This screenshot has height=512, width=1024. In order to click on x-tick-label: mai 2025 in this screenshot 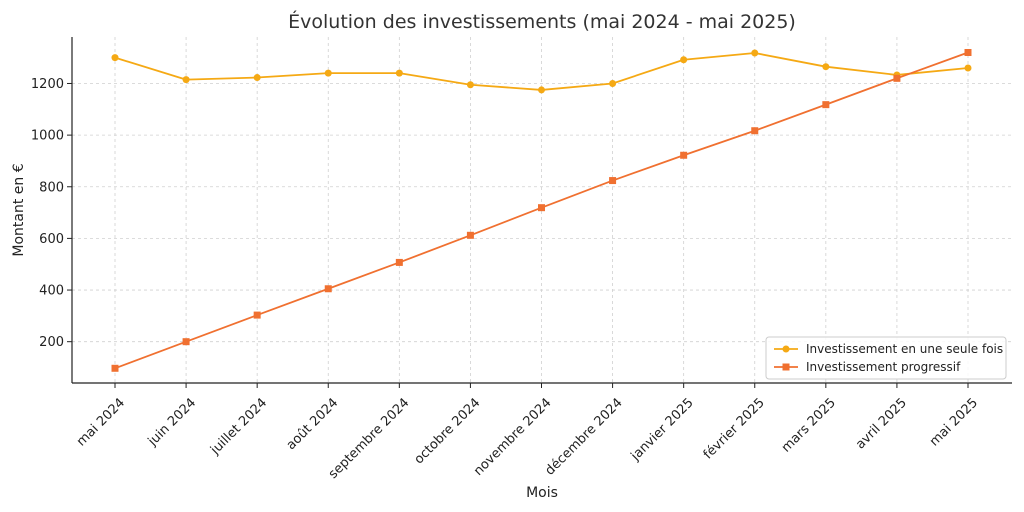, I will do `click(954, 422)`.